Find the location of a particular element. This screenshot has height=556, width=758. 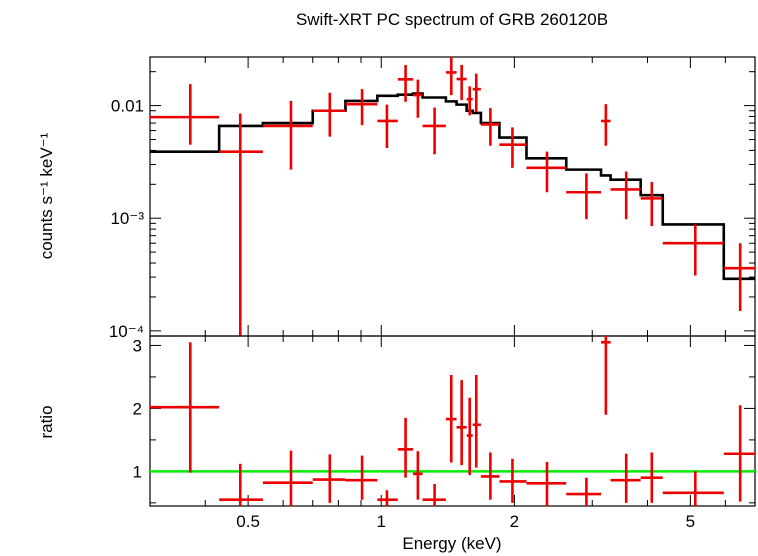

x-tick-label: 1 is located at coordinates (381, 521).